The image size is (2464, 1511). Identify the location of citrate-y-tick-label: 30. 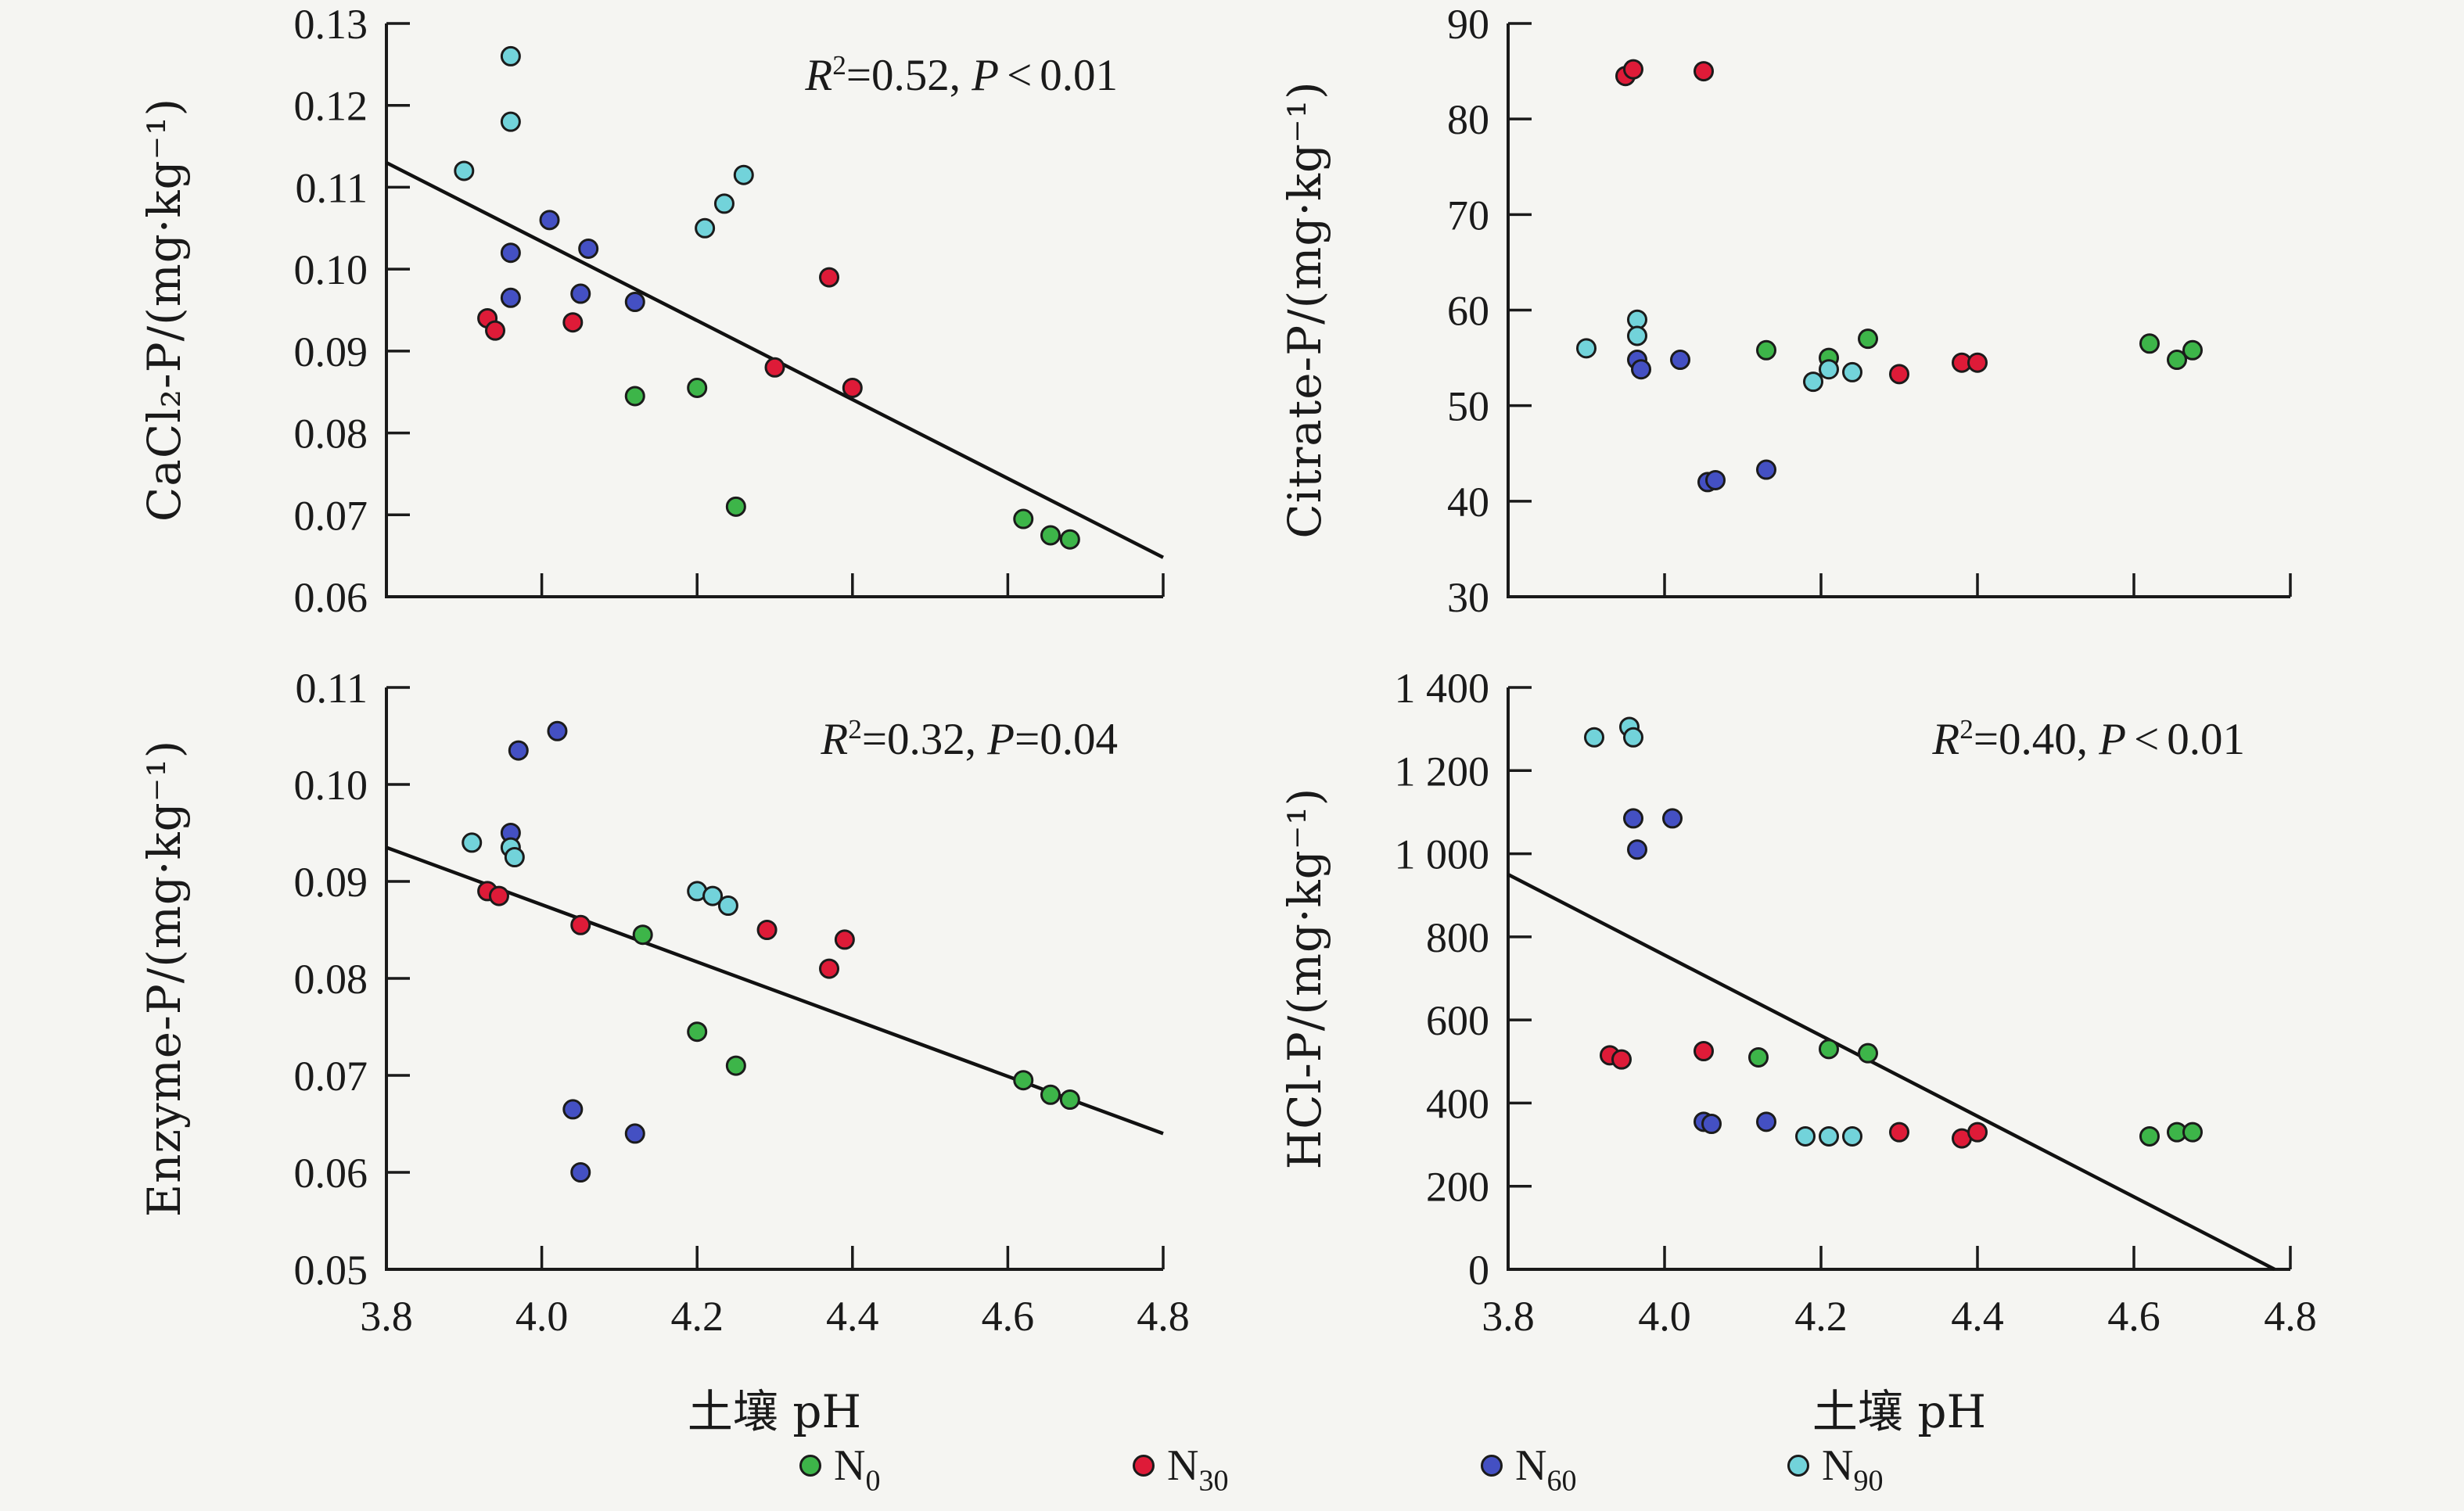
(1468, 597).